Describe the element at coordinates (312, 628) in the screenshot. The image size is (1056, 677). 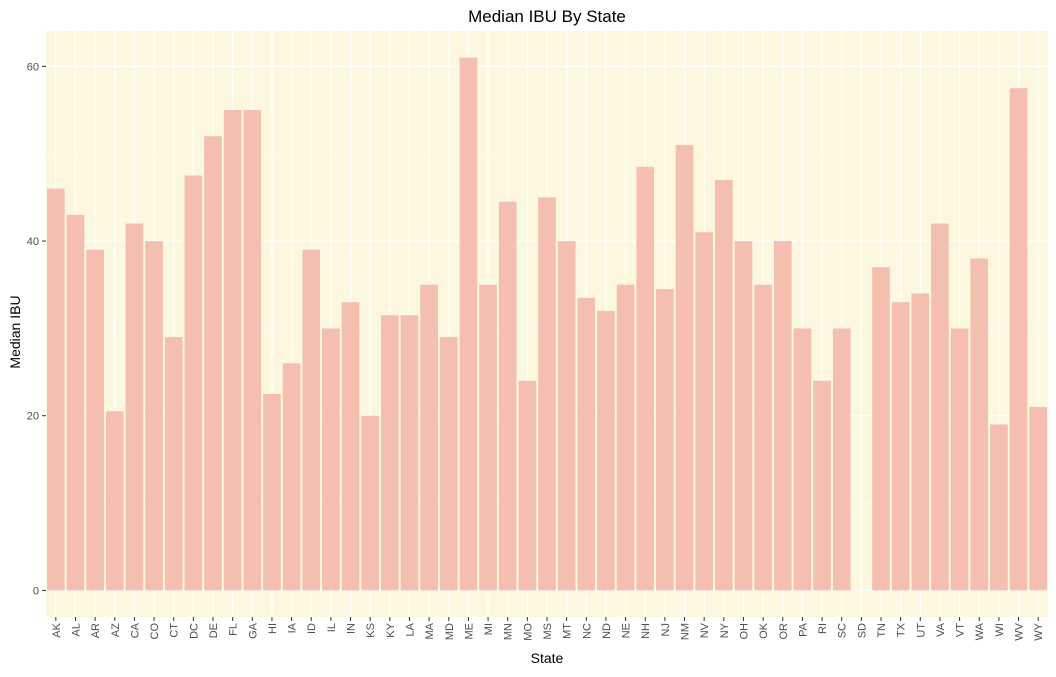
I see `x-tick-label-id: ID` at that location.